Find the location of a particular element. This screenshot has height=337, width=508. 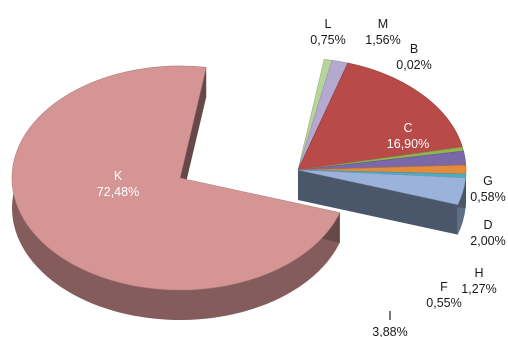

slice-label-l: L is located at coordinates (328, 24).